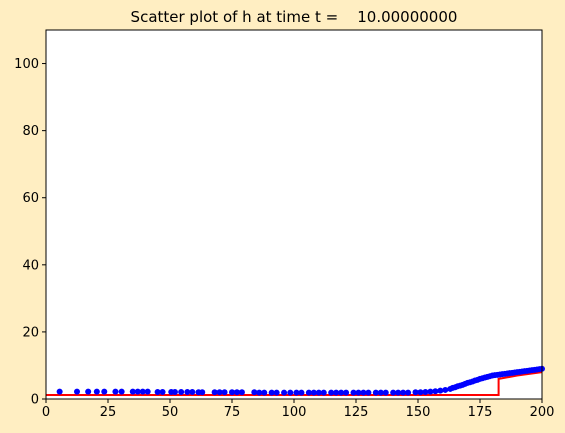 The image size is (565, 433). I want to click on x-tick-label: 125, so click(356, 412).